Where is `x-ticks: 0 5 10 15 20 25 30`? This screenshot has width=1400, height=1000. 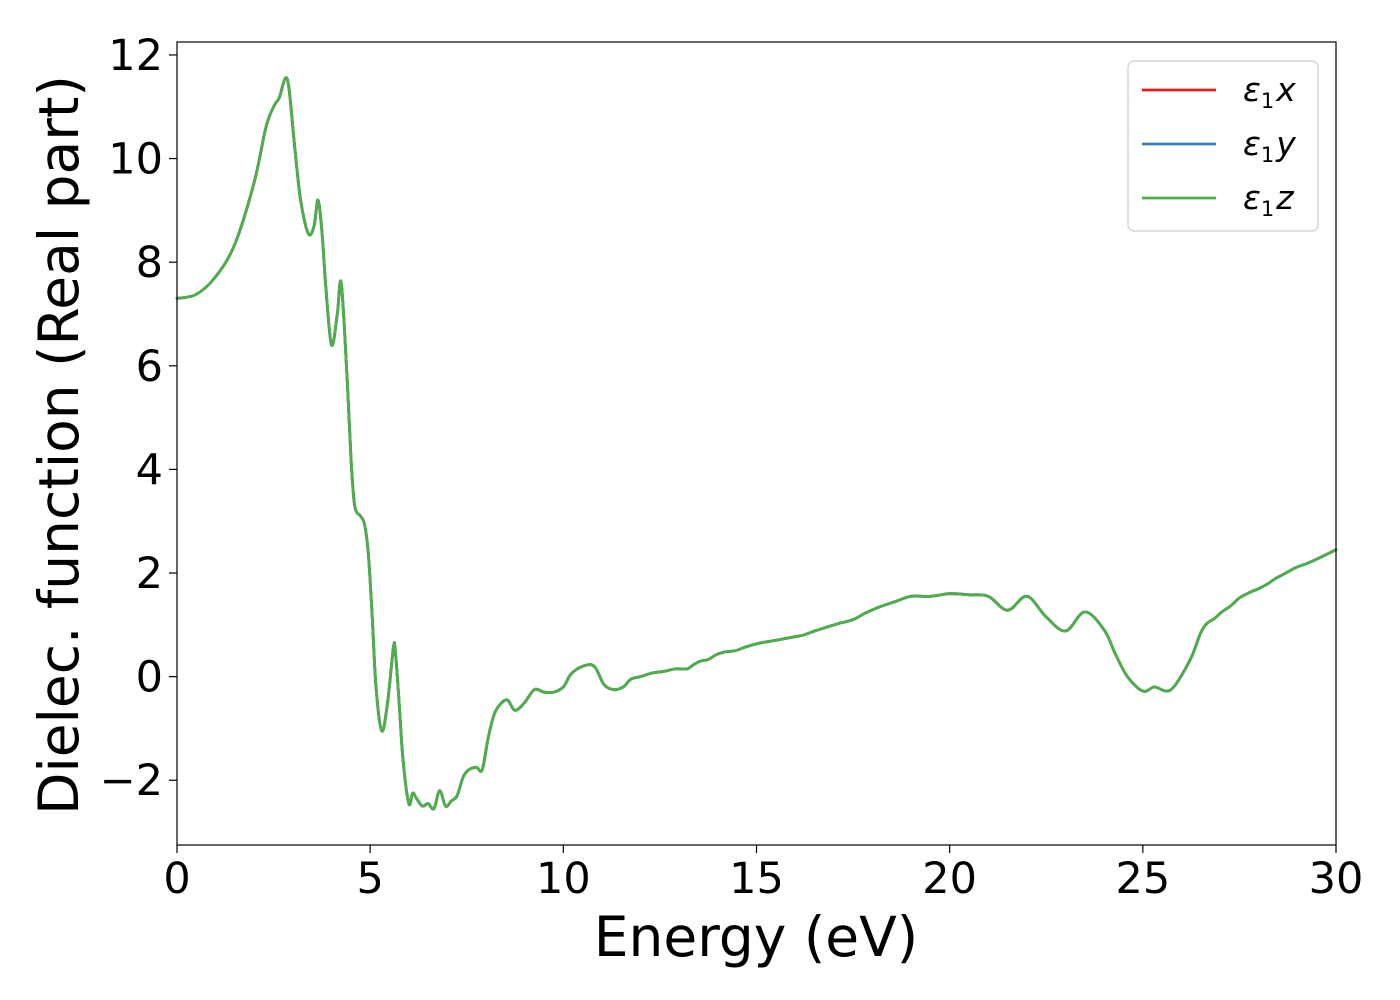 x-ticks: 0 5 10 15 20 25 30 is located at coordinates (763, 874).